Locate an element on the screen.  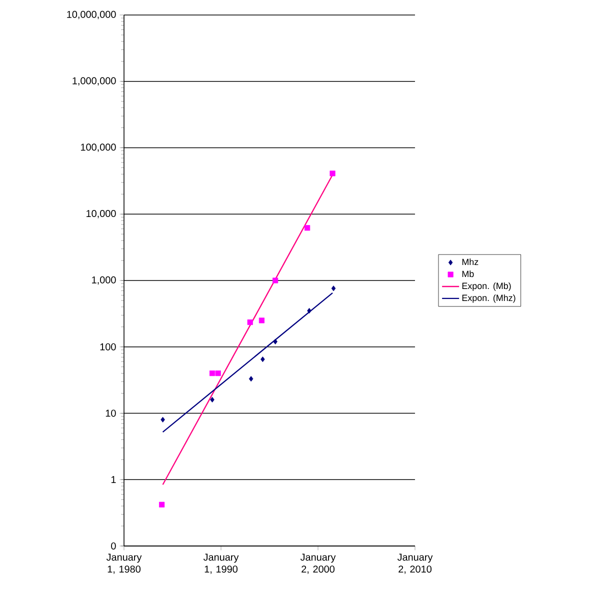
y-tick-label: 1,000,000 is located at coordinates (94, 81).